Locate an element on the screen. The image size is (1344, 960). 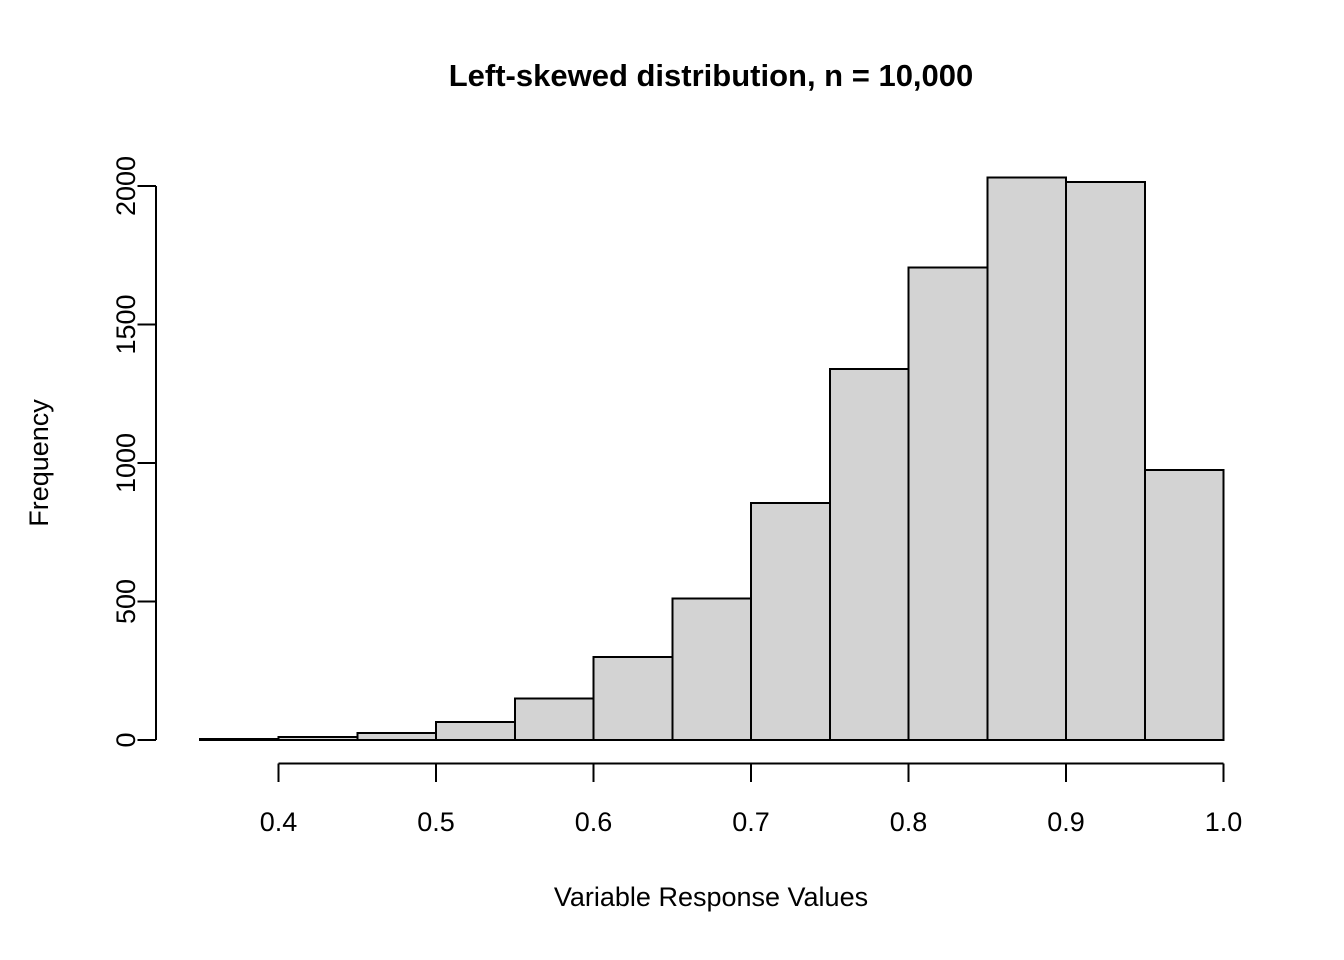
y-axis: 0 500 1000 1500 2000 is located at coordinates (134, 452).